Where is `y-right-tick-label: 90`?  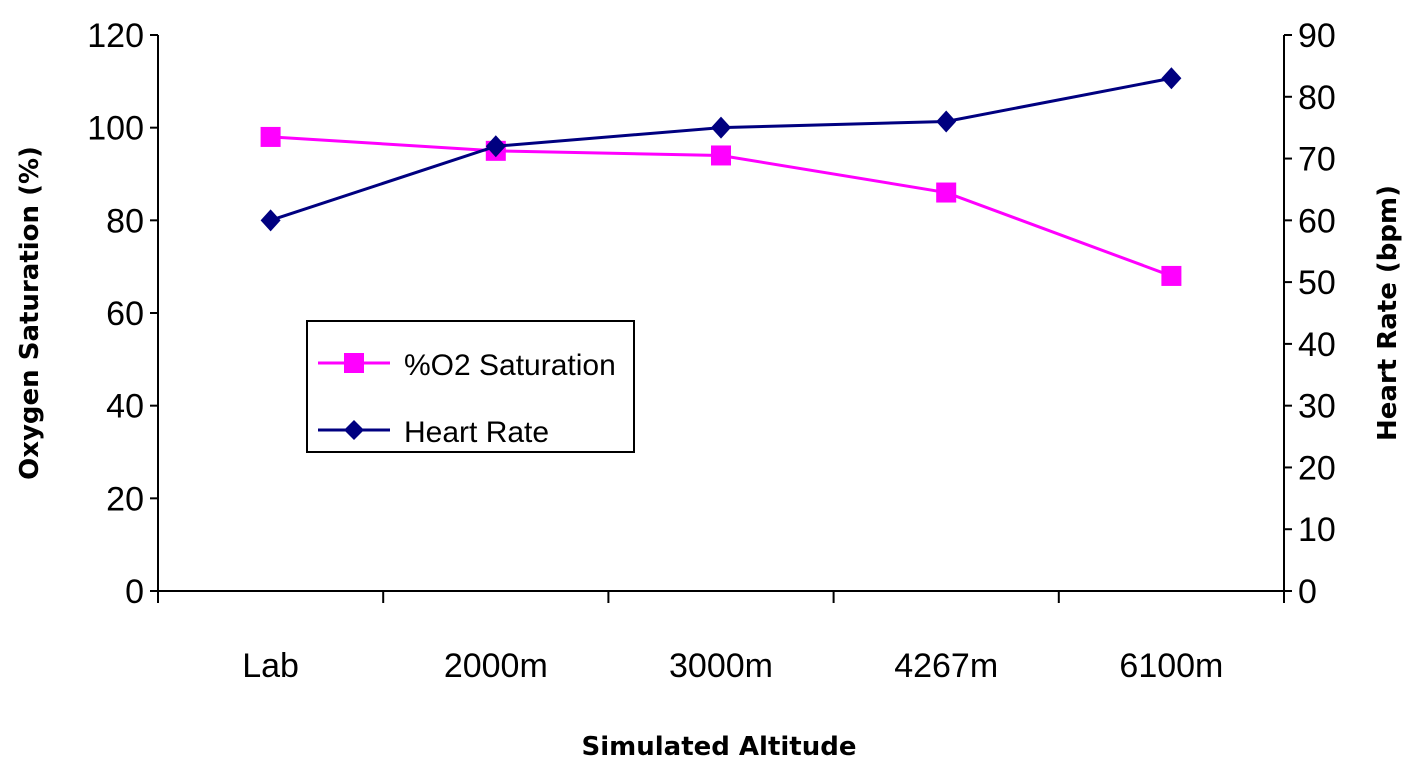
y-right-tick-label: 90 is located at coordinates (1317, 36).